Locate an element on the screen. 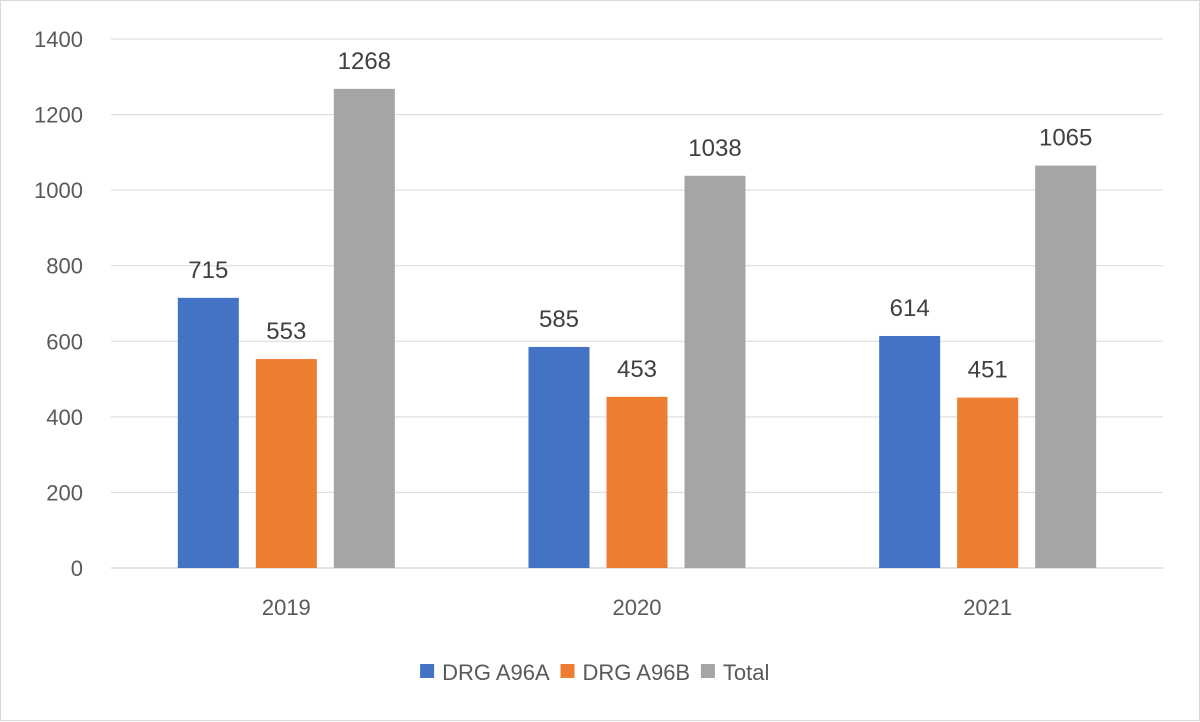 This screenshot has width=1200, height=722. y-tick-label: 600 is located at coordinates (64, 341).